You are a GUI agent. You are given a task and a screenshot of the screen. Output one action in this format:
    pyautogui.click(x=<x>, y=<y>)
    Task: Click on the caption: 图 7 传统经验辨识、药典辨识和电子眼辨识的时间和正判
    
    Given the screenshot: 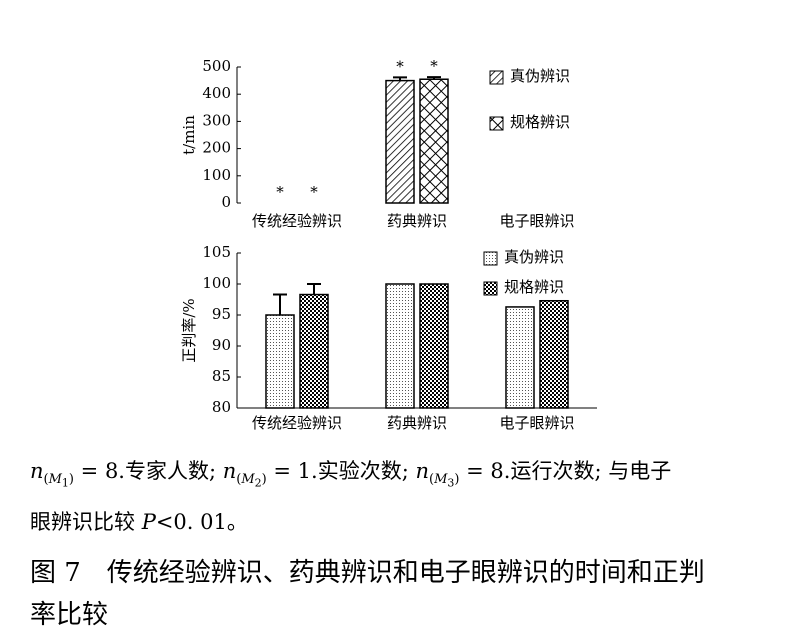 What is the action you would take?
    pyautogui.click(x=367, y=573)
    